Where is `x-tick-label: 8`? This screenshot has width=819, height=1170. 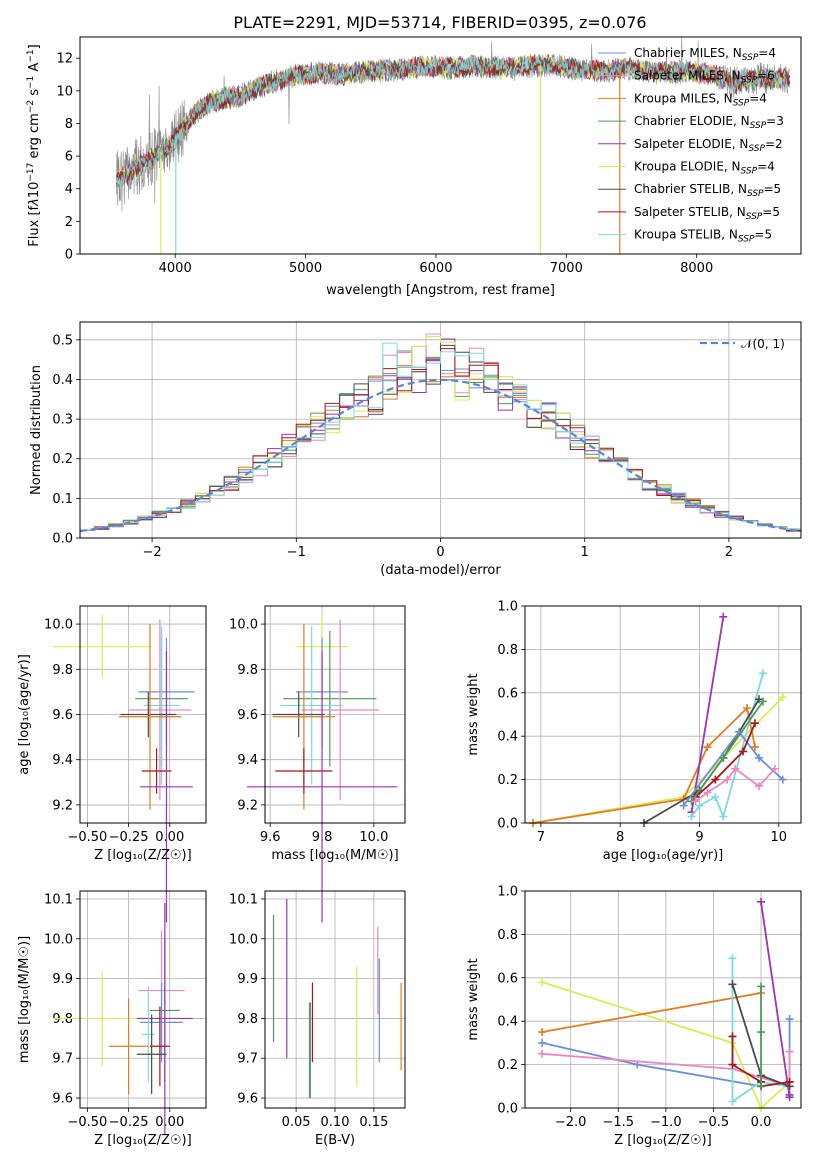
x-tick-label: 8 is located at coordinates (620, 837).